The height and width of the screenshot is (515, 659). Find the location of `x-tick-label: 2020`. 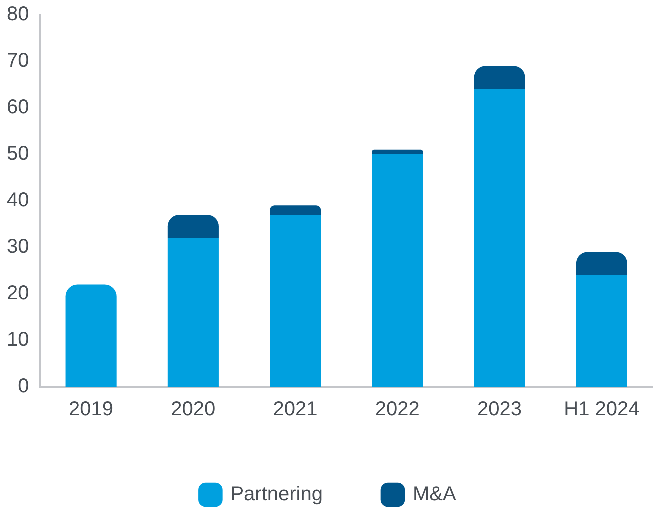

x-tick-label: 2020 is located at coordinates (193, 409).